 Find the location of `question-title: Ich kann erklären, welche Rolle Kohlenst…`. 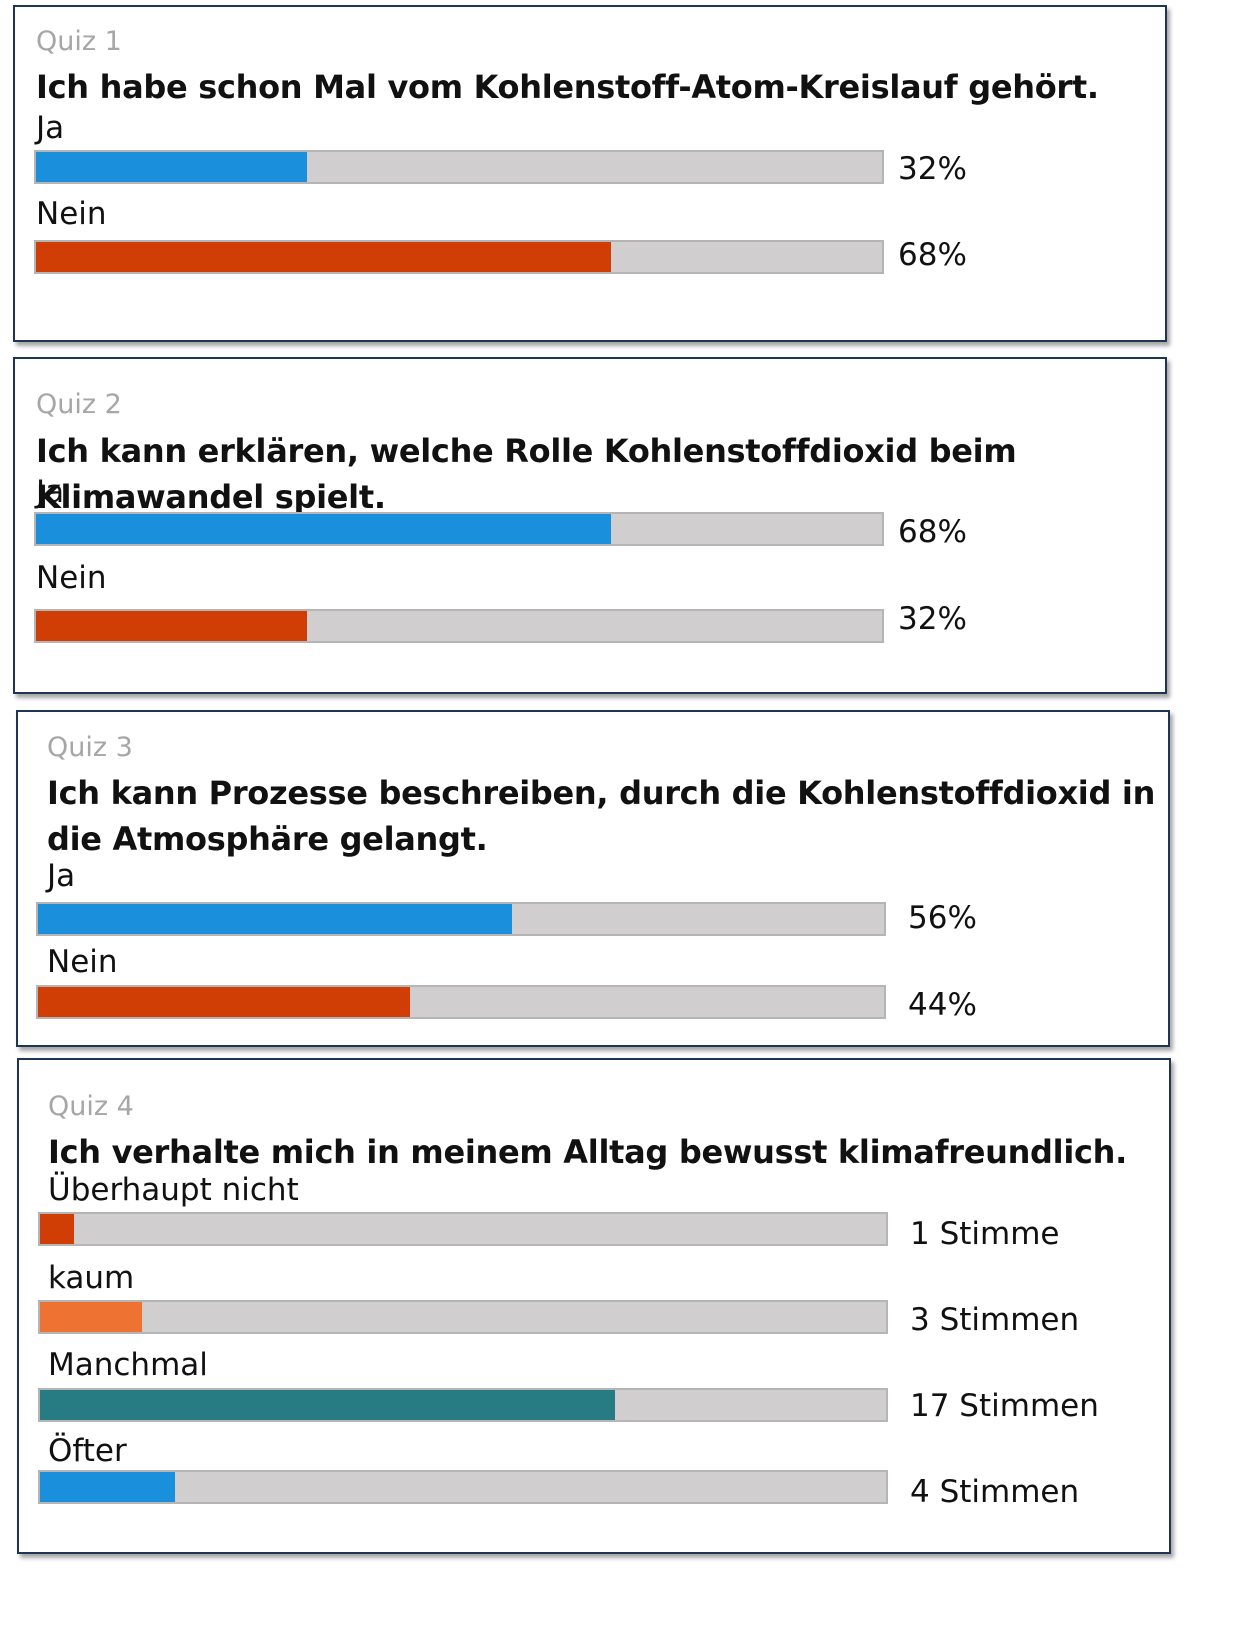

question-title: Ich kann erklären, welche Rolle Kohlenst… is located at coordinates (526, 474).